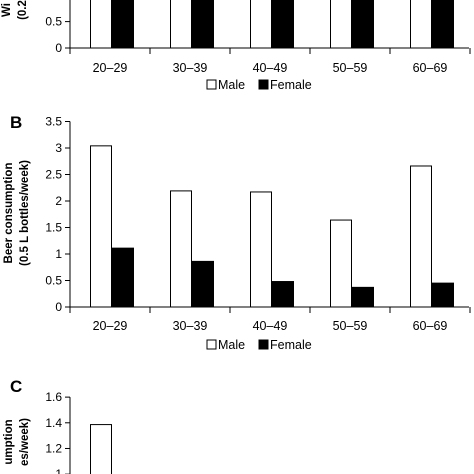 The image size is (474, 474). I want to click on y-axis-label: Wi, so click(7, 10).